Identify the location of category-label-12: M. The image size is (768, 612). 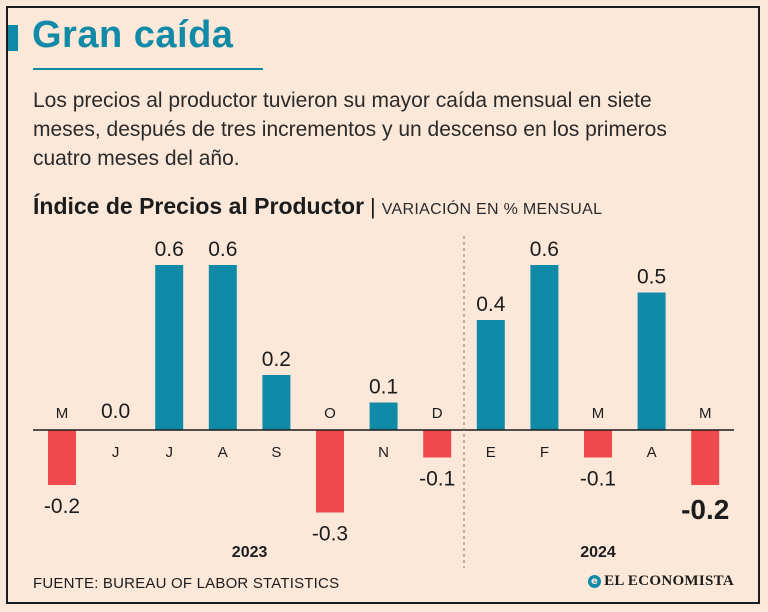
(705, 413).